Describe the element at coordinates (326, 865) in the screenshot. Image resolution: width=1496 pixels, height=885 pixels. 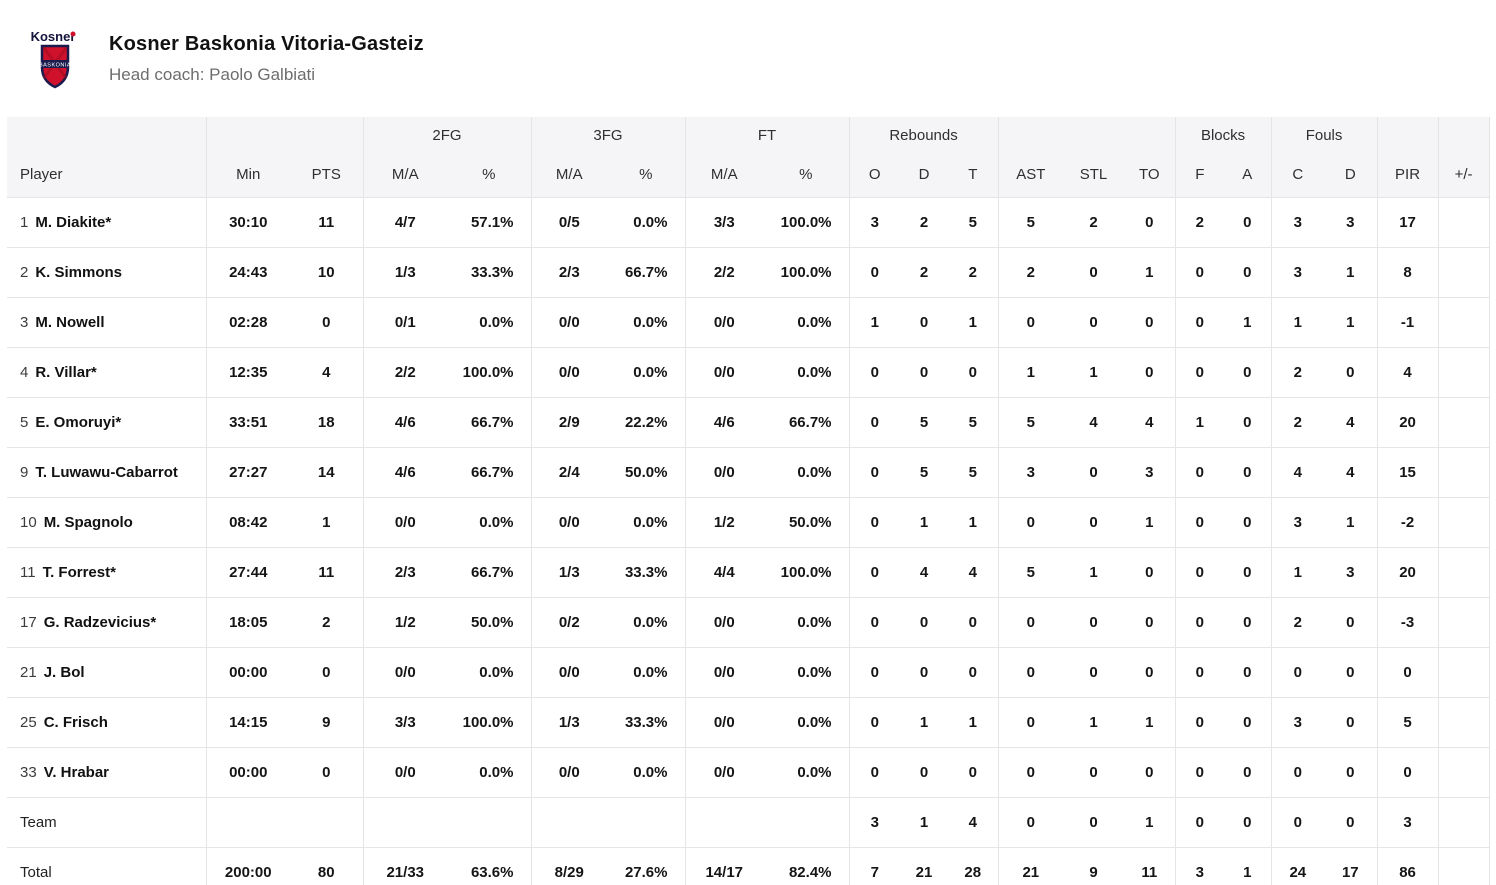
I see `stat-pts: 80` at that location.